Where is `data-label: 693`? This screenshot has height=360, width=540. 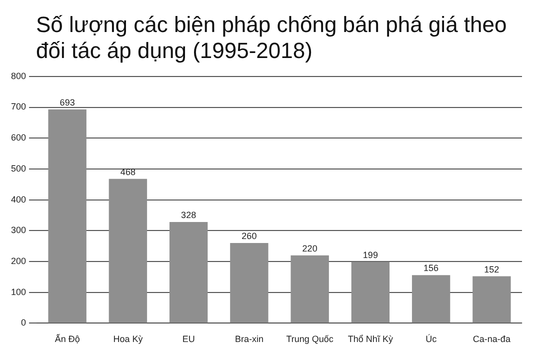 data-label: 693 is located at coordinates (67, 102).